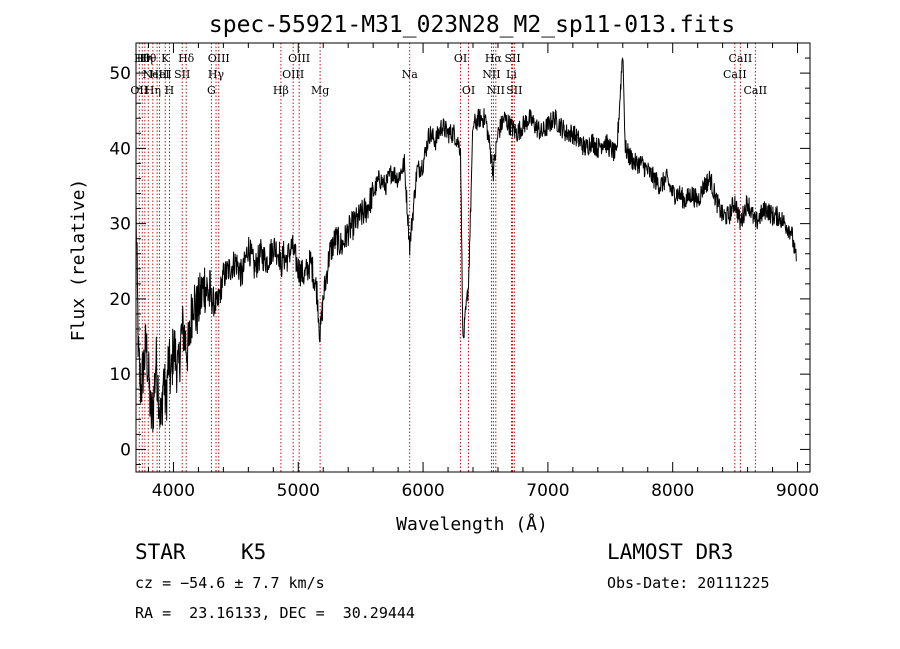 The width and height of the screenshot is (900, 649). What do you see at coordinates (496, 90) in the screenshot?
I see `line-label-23: NII` at bounding box center [496, 90].